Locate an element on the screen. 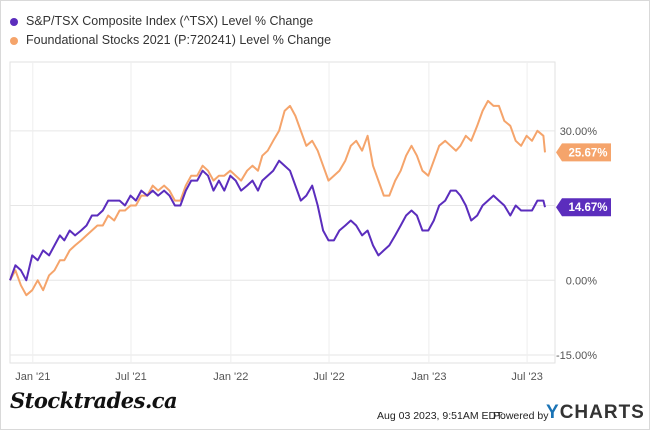  data-timestamp: Aug 03 2023, 9:51AM EDT. is located at coordinates (441, 416).